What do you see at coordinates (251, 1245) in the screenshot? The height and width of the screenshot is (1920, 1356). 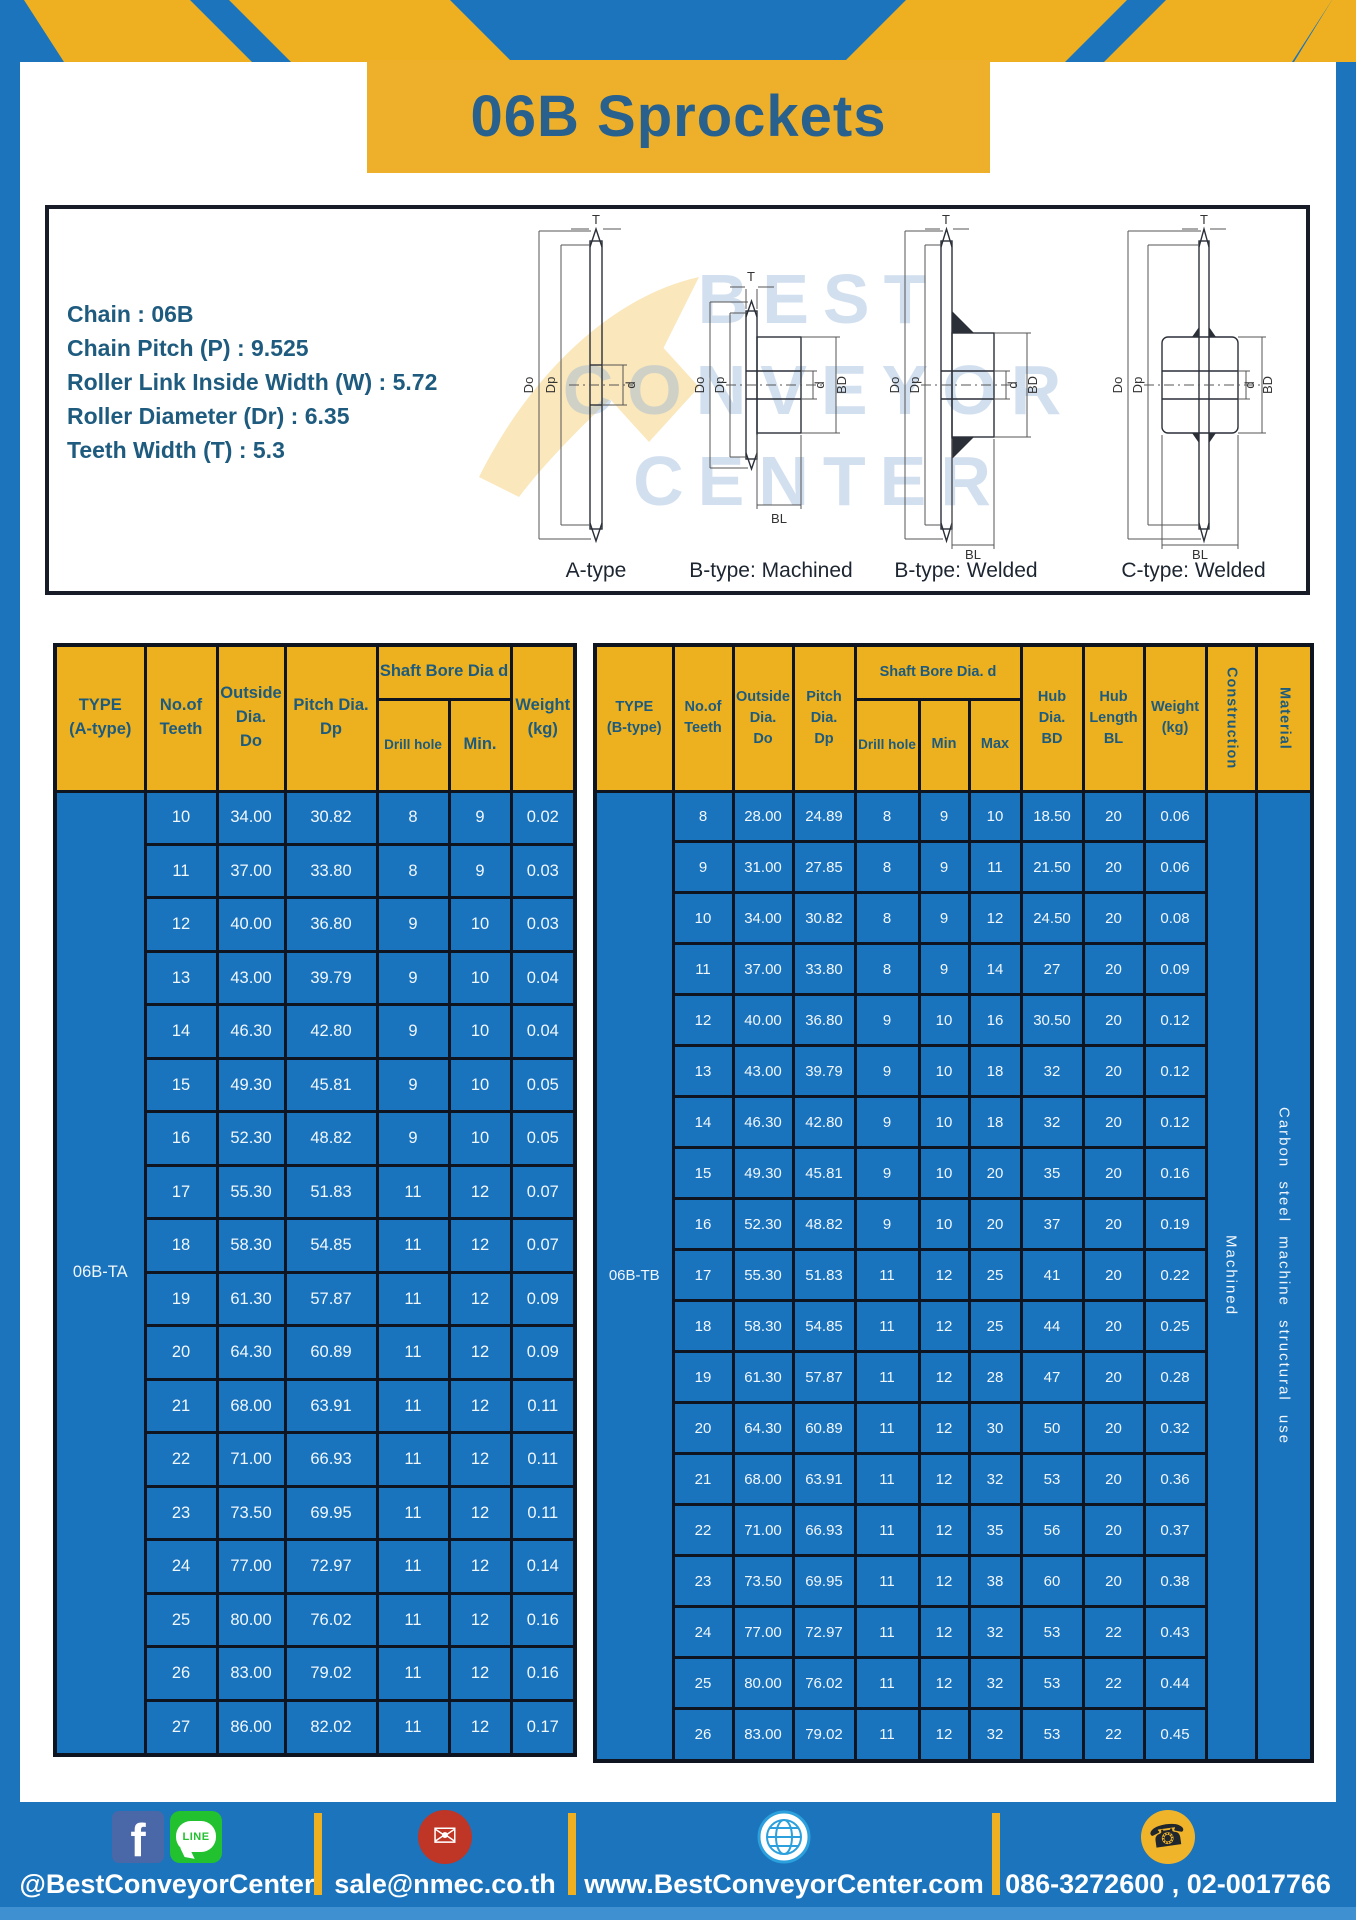 I see `table-cell: 58.30` at bounding box center [251, 1245].